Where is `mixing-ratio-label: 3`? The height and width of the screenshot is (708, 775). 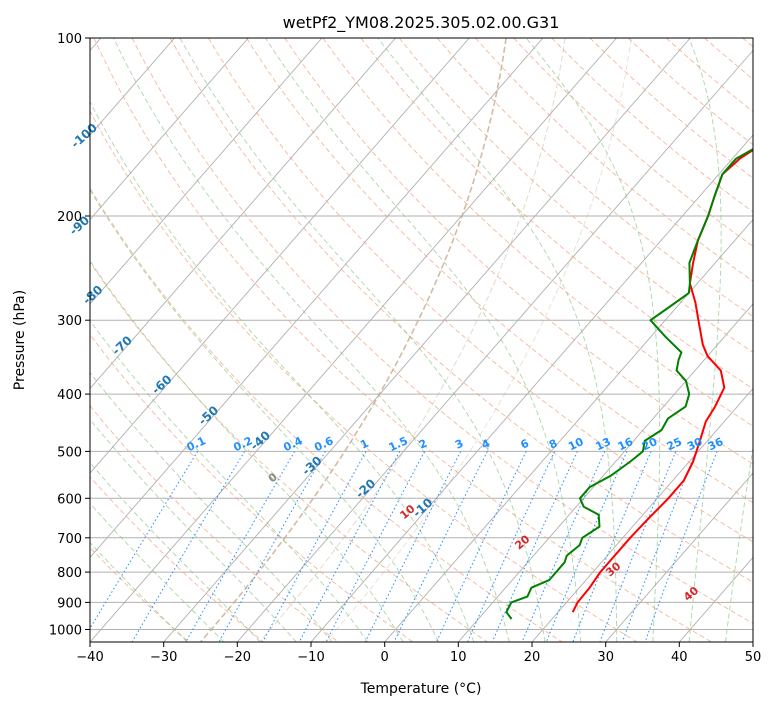
mixing-ratio-label: 3 is located at coordinates (459, 444).